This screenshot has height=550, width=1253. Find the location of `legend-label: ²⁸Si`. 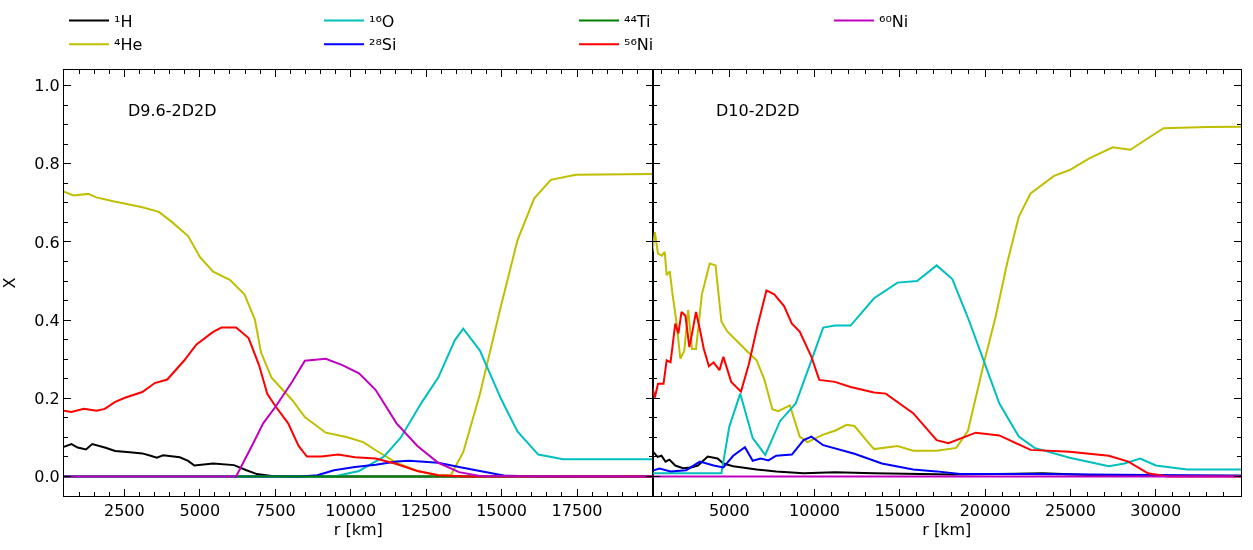

legend-label: ²⁸Si is located at coordinates (383, 45).